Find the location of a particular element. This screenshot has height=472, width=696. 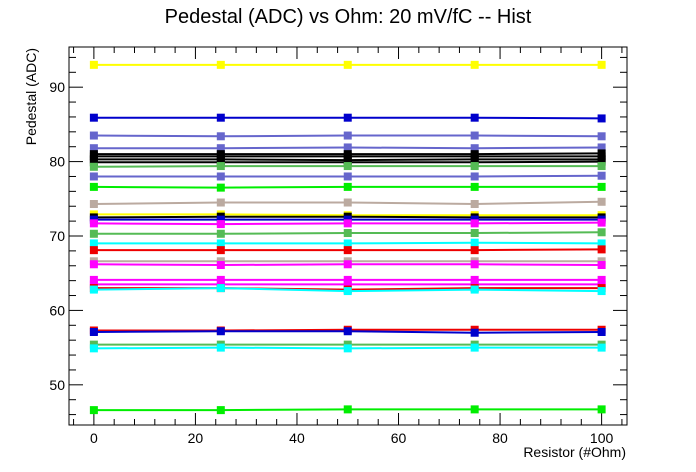

x-tick-label: 40 is located at coordinates (297, 438).